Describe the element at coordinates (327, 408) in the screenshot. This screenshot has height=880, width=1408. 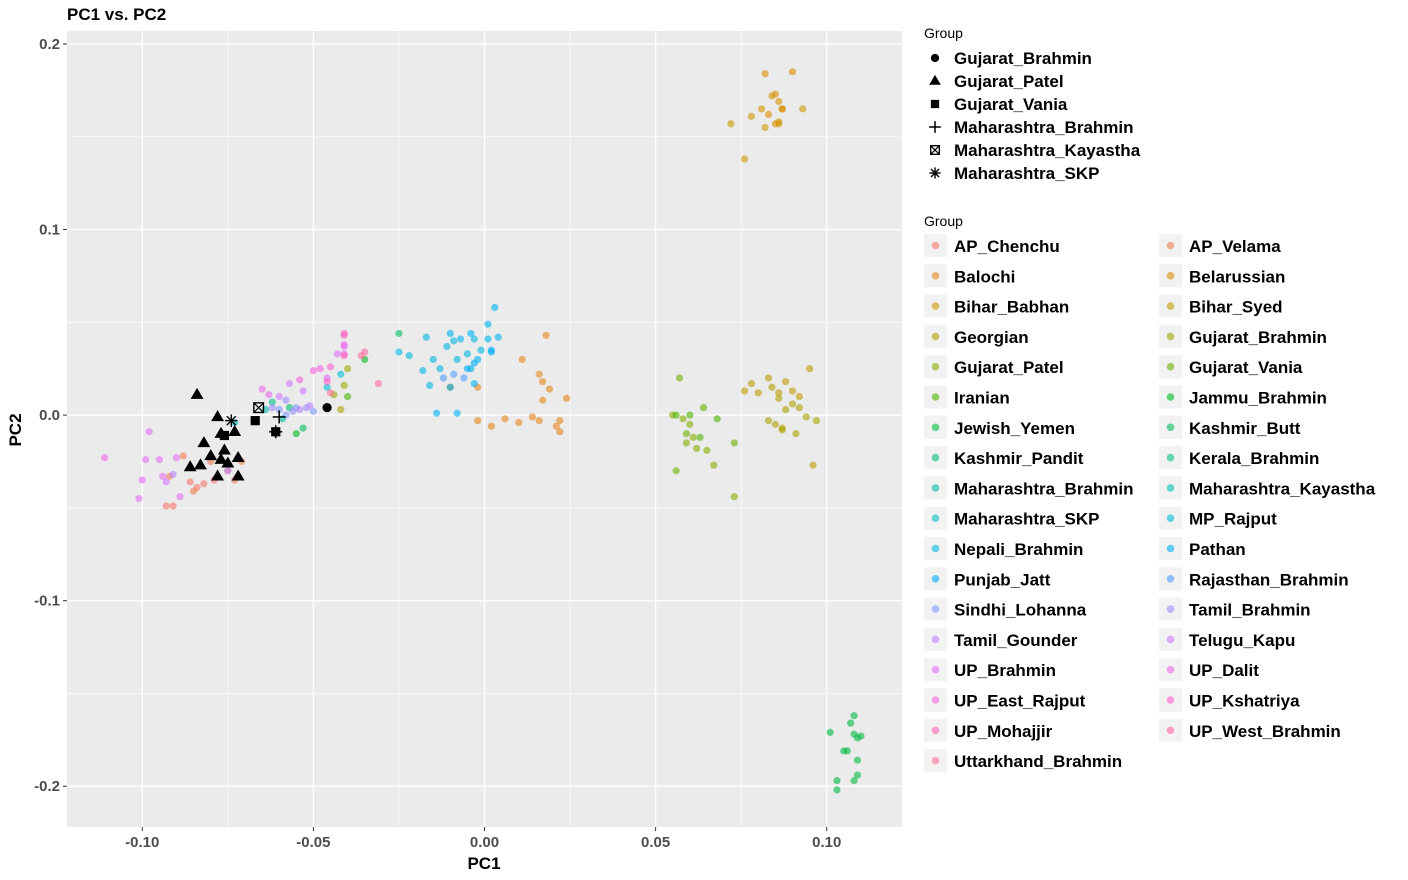
I see `circle-mark` at that location.